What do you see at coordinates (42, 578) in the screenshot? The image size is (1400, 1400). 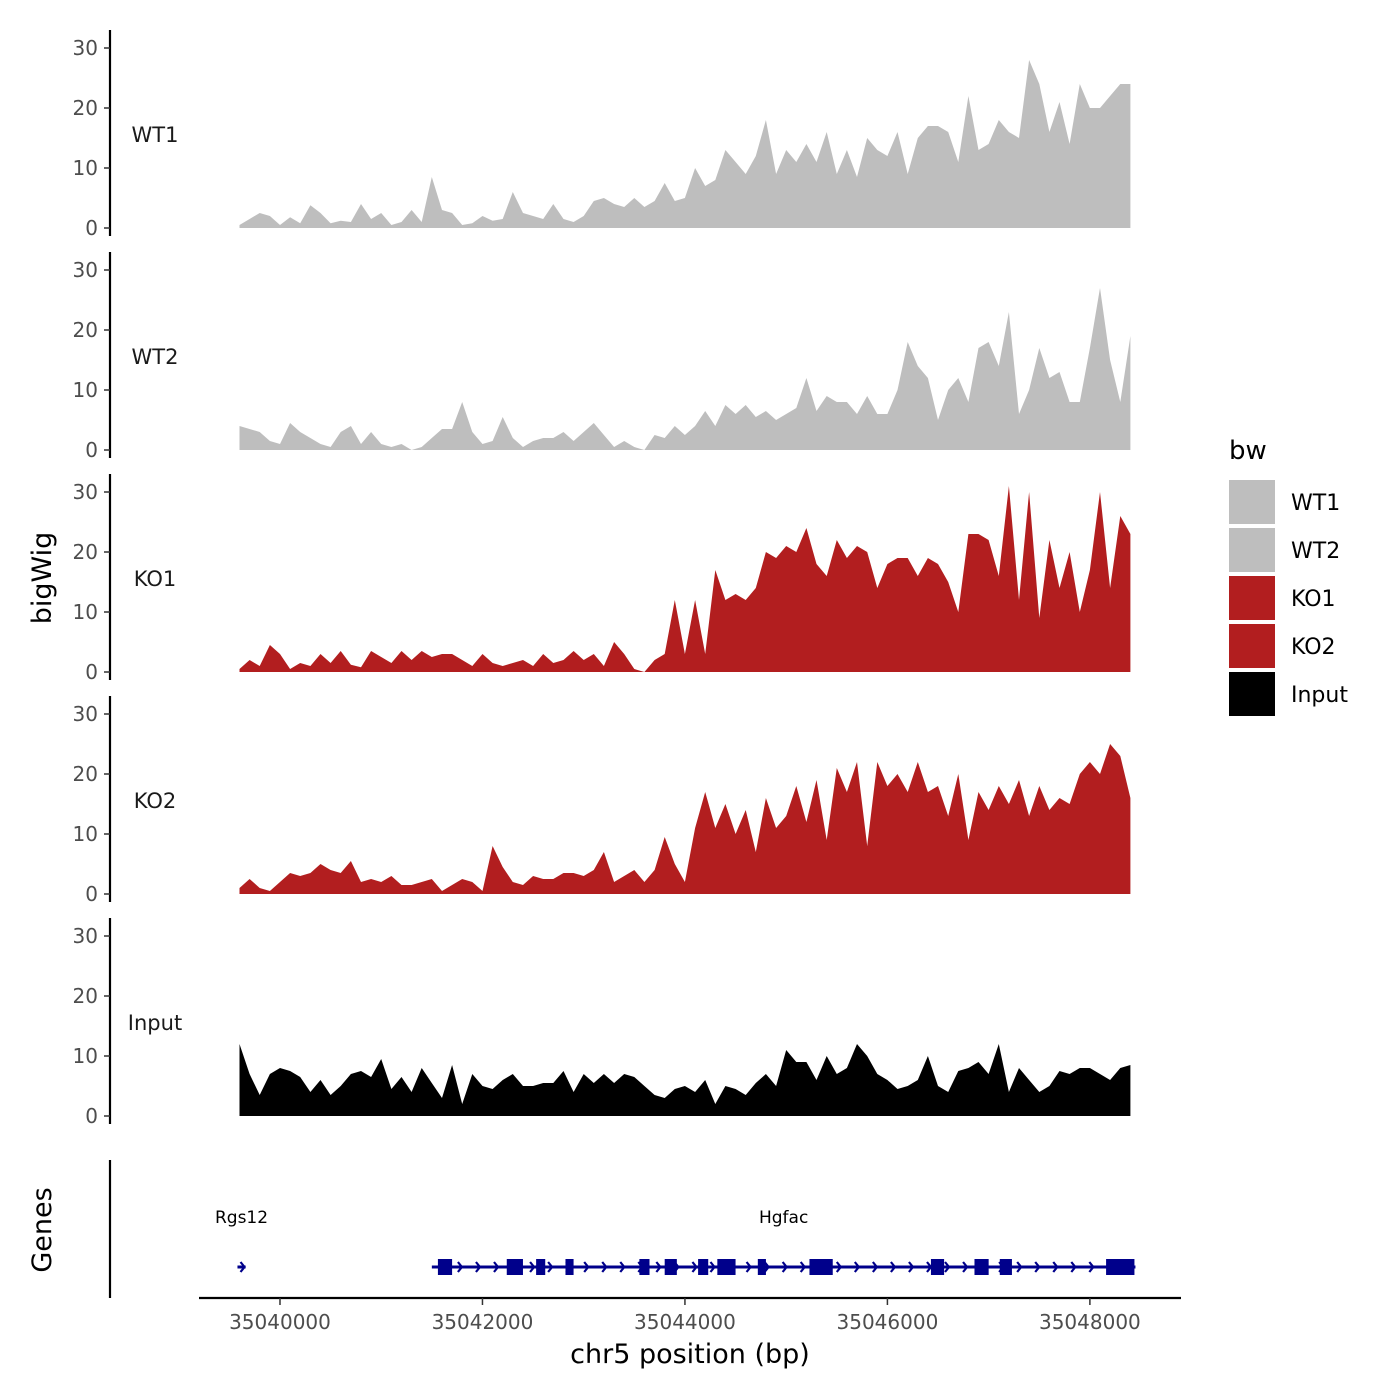 I see `y-axis-title: bigWig` at bounding box center [42, 578].